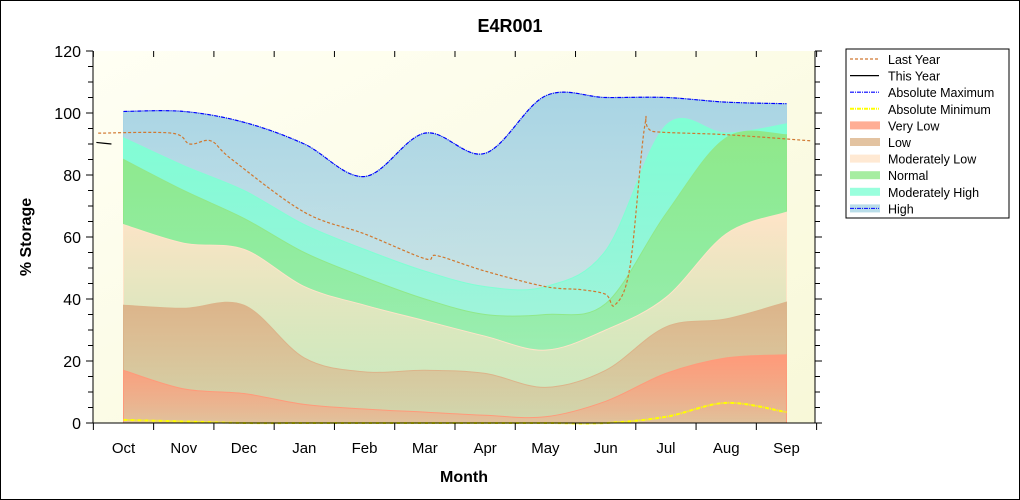  What do you see at coordinates (865, 142) in the screenshot?
I see `legend-swatch-low` at bounding box center [865, 142].